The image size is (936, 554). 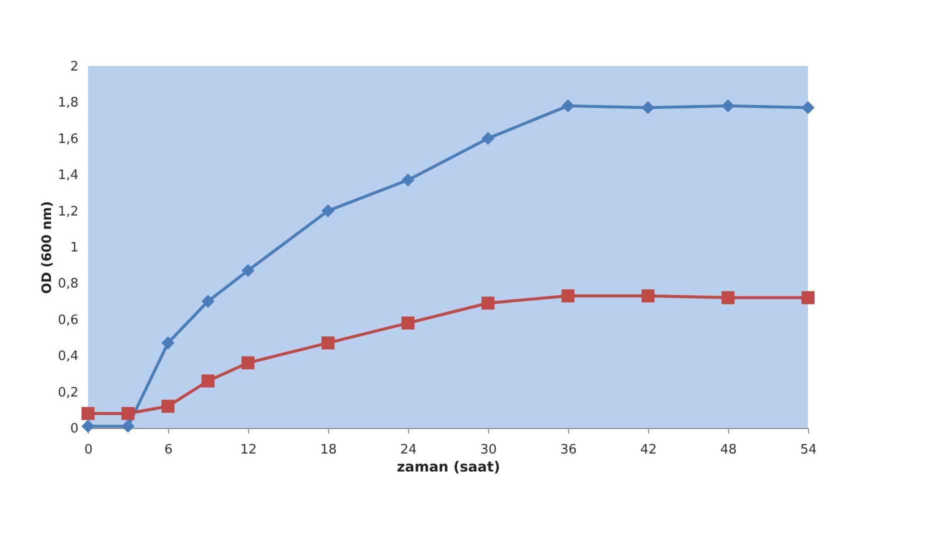 I want to click on x-tick-label: 54, so click(x=808, y=450).